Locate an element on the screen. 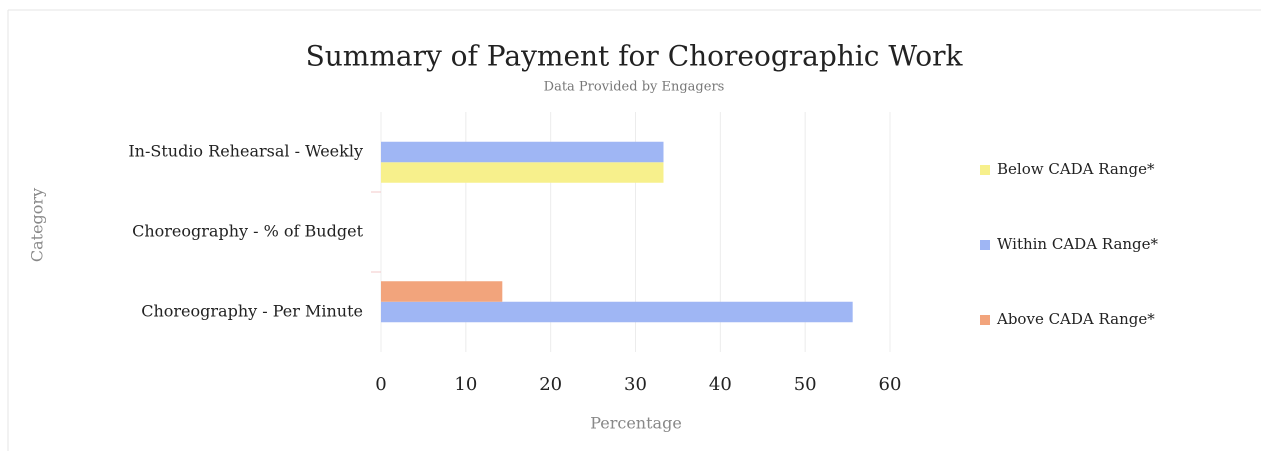  x-tick-label: 30 is located at coordinates (635, 384).